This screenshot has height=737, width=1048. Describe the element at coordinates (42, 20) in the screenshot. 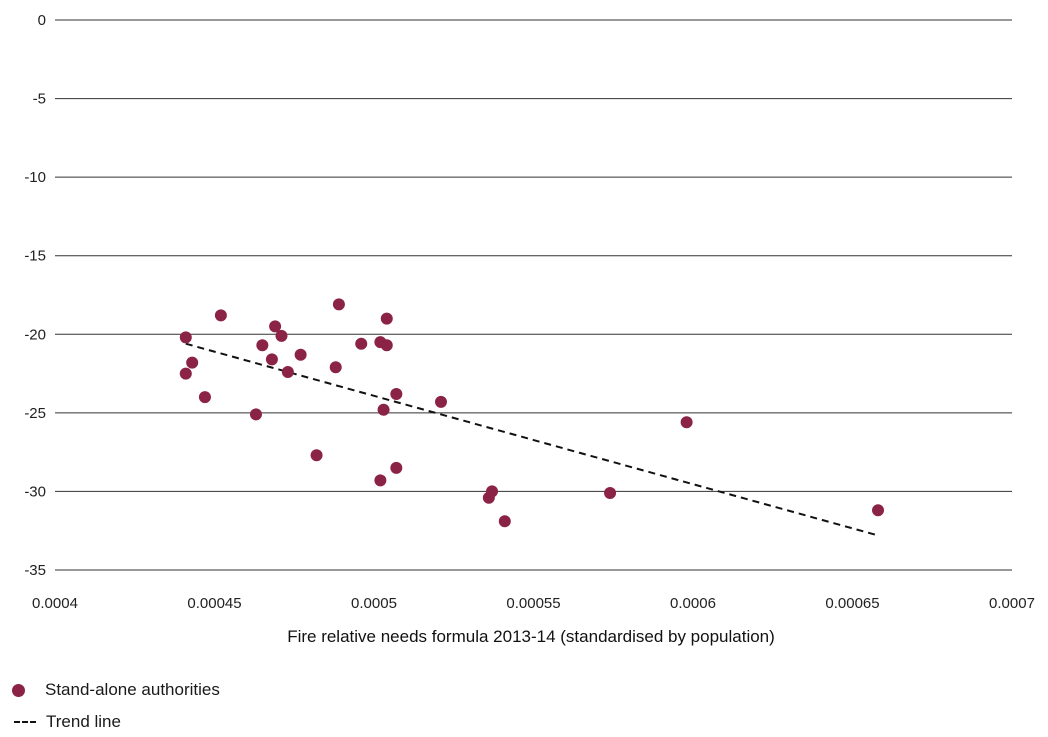

I see `y-tick-label: 0` at that location.